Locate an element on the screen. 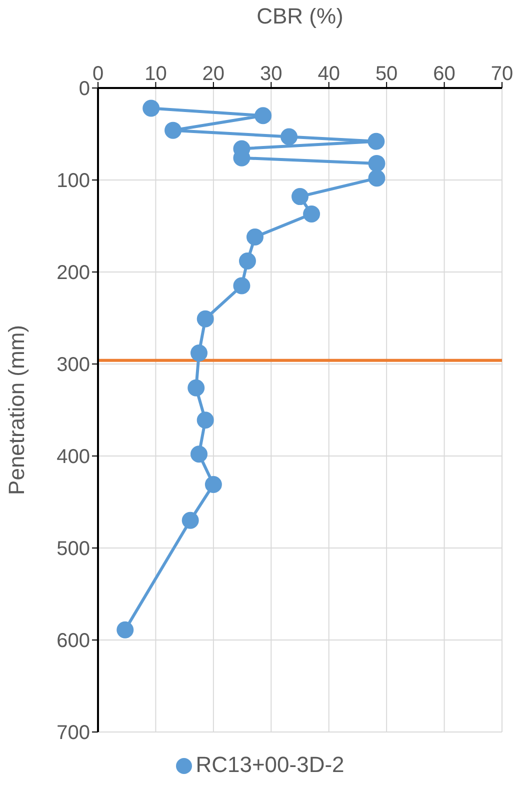 This screenshot has width=522, height=786. x-tick-label: 10 is located at coordinates (155, 74).